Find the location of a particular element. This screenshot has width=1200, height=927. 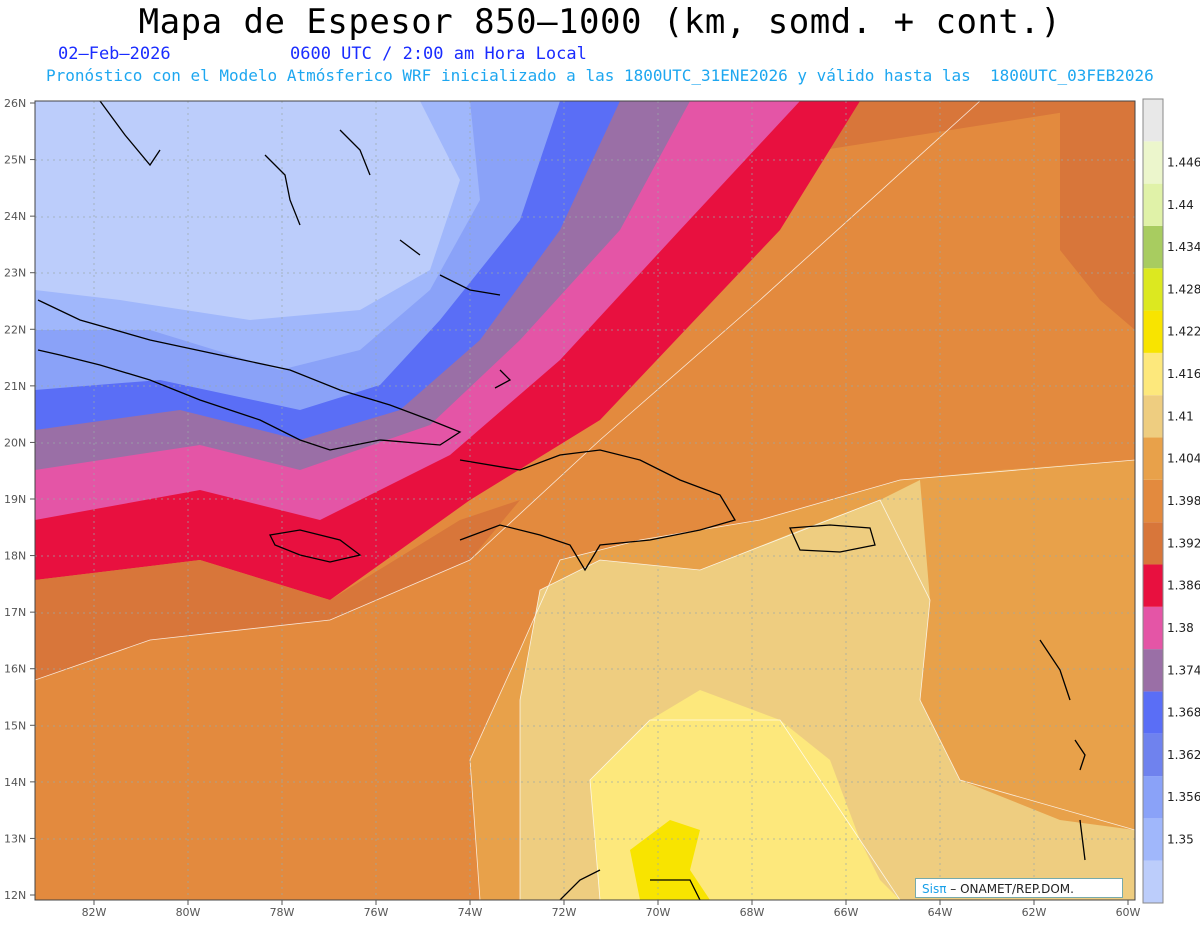

hispaniola-outline is located at coordinates (597, 510).